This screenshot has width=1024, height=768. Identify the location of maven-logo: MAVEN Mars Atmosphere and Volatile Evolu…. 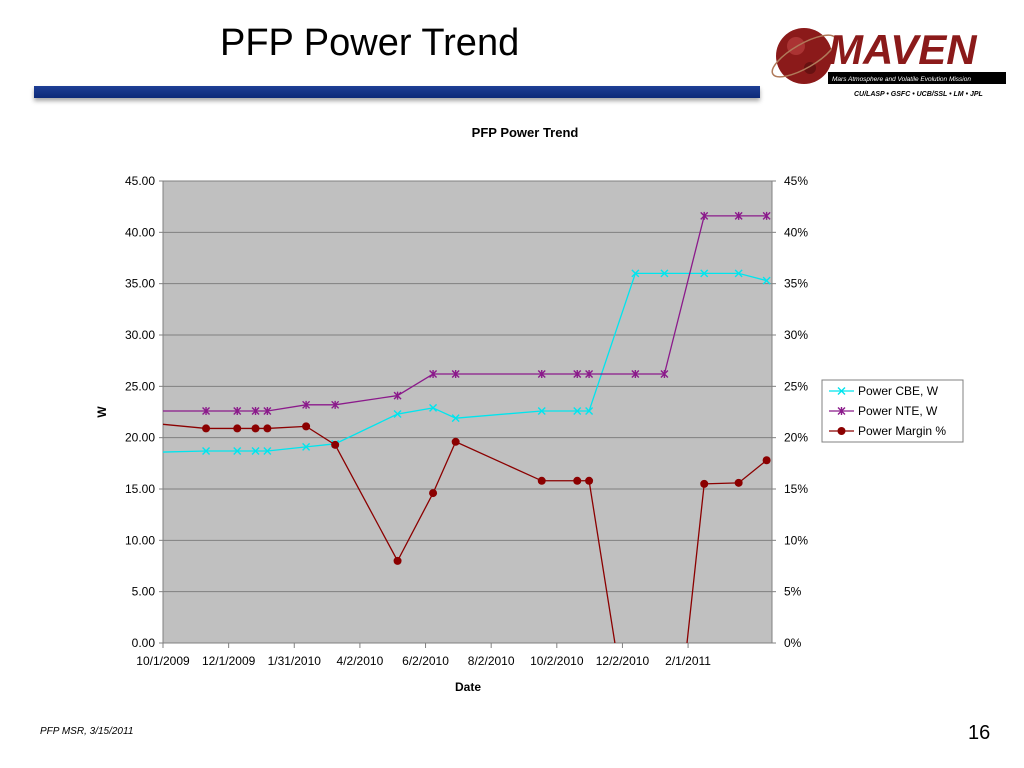
(888, 62).